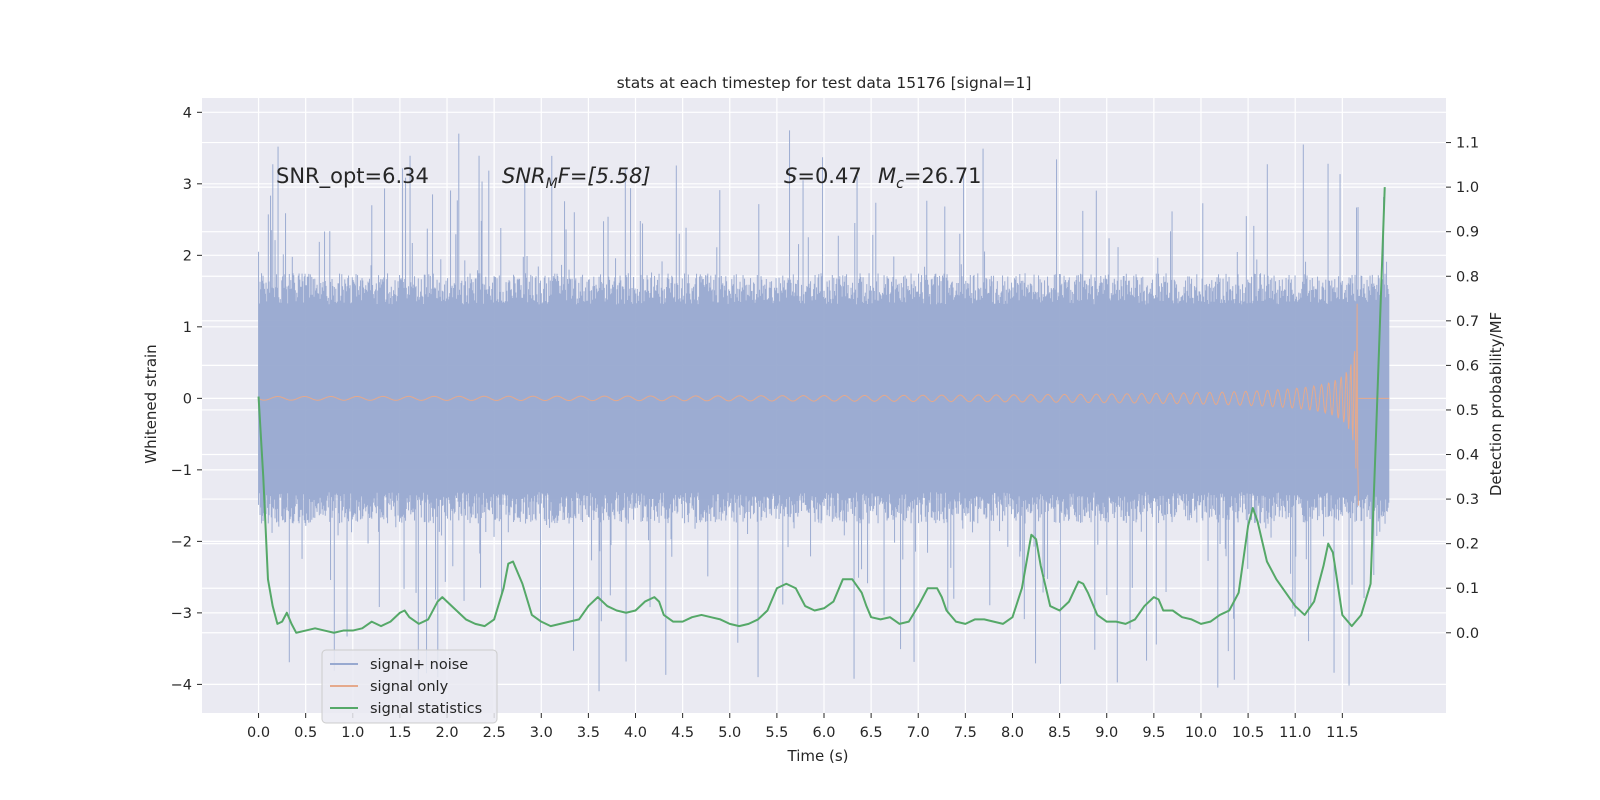  Describe the element at coordinates (1467, 545) in the screenshot. I see `y2-tick-label: 0.2` at that location.